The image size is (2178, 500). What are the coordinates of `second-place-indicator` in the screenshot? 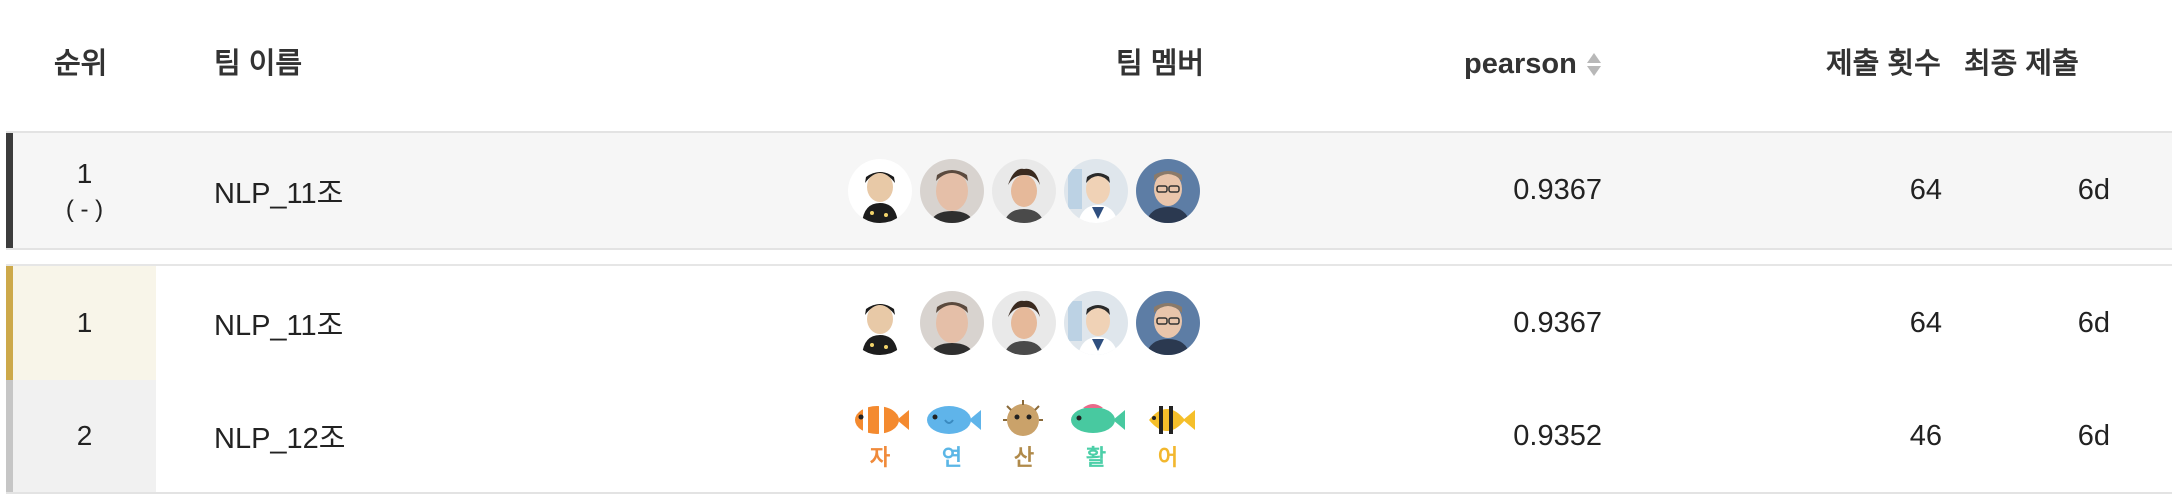 It's located at (9, 436).